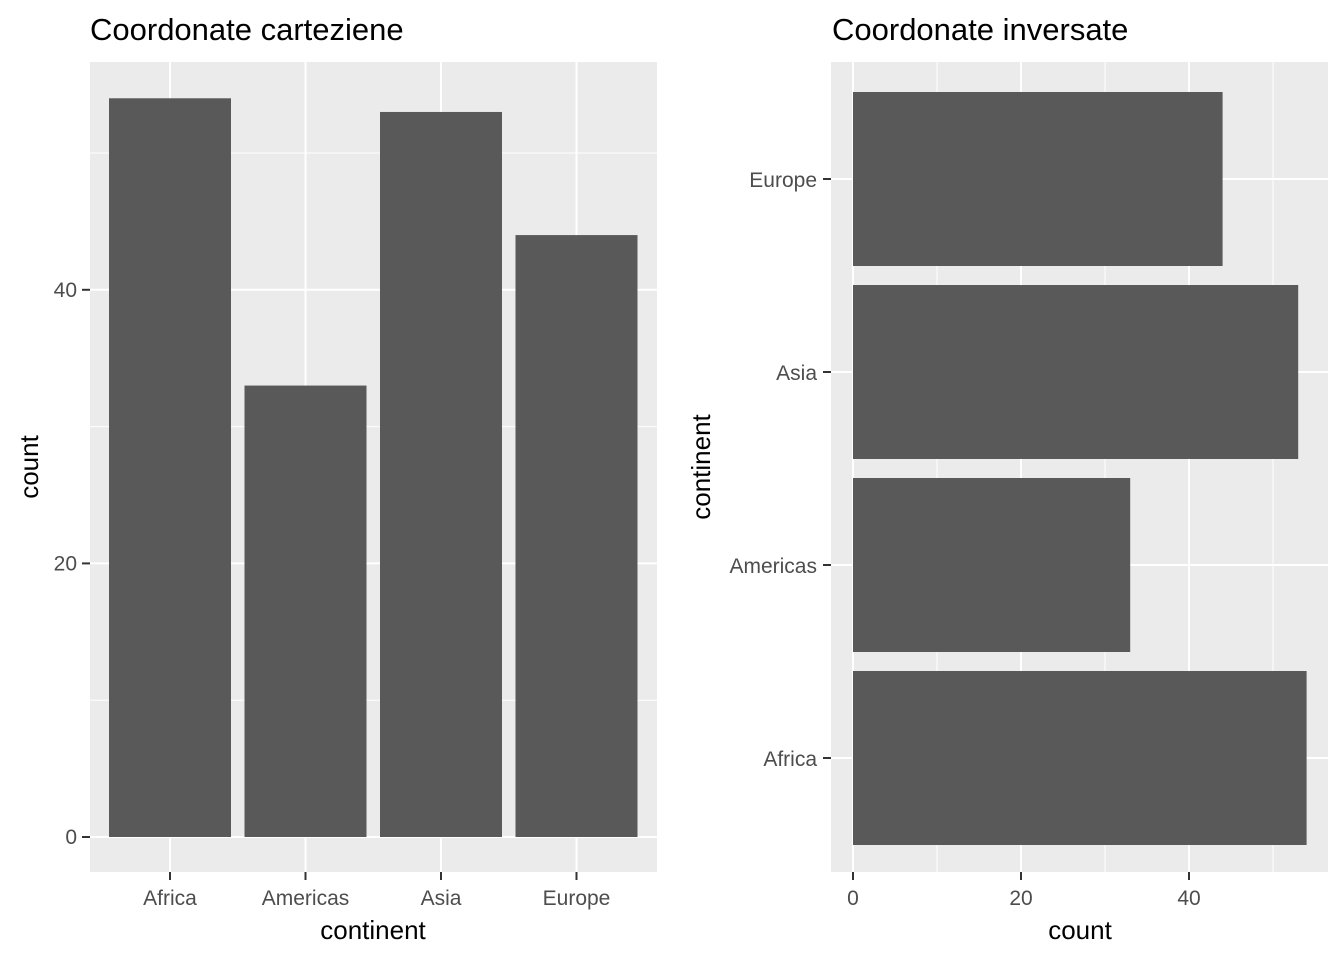 The image size is (1344, 960). Describe the element at coordinates (790, 759) in the screenshot. I see `y-tick-label: Africa` at that location.